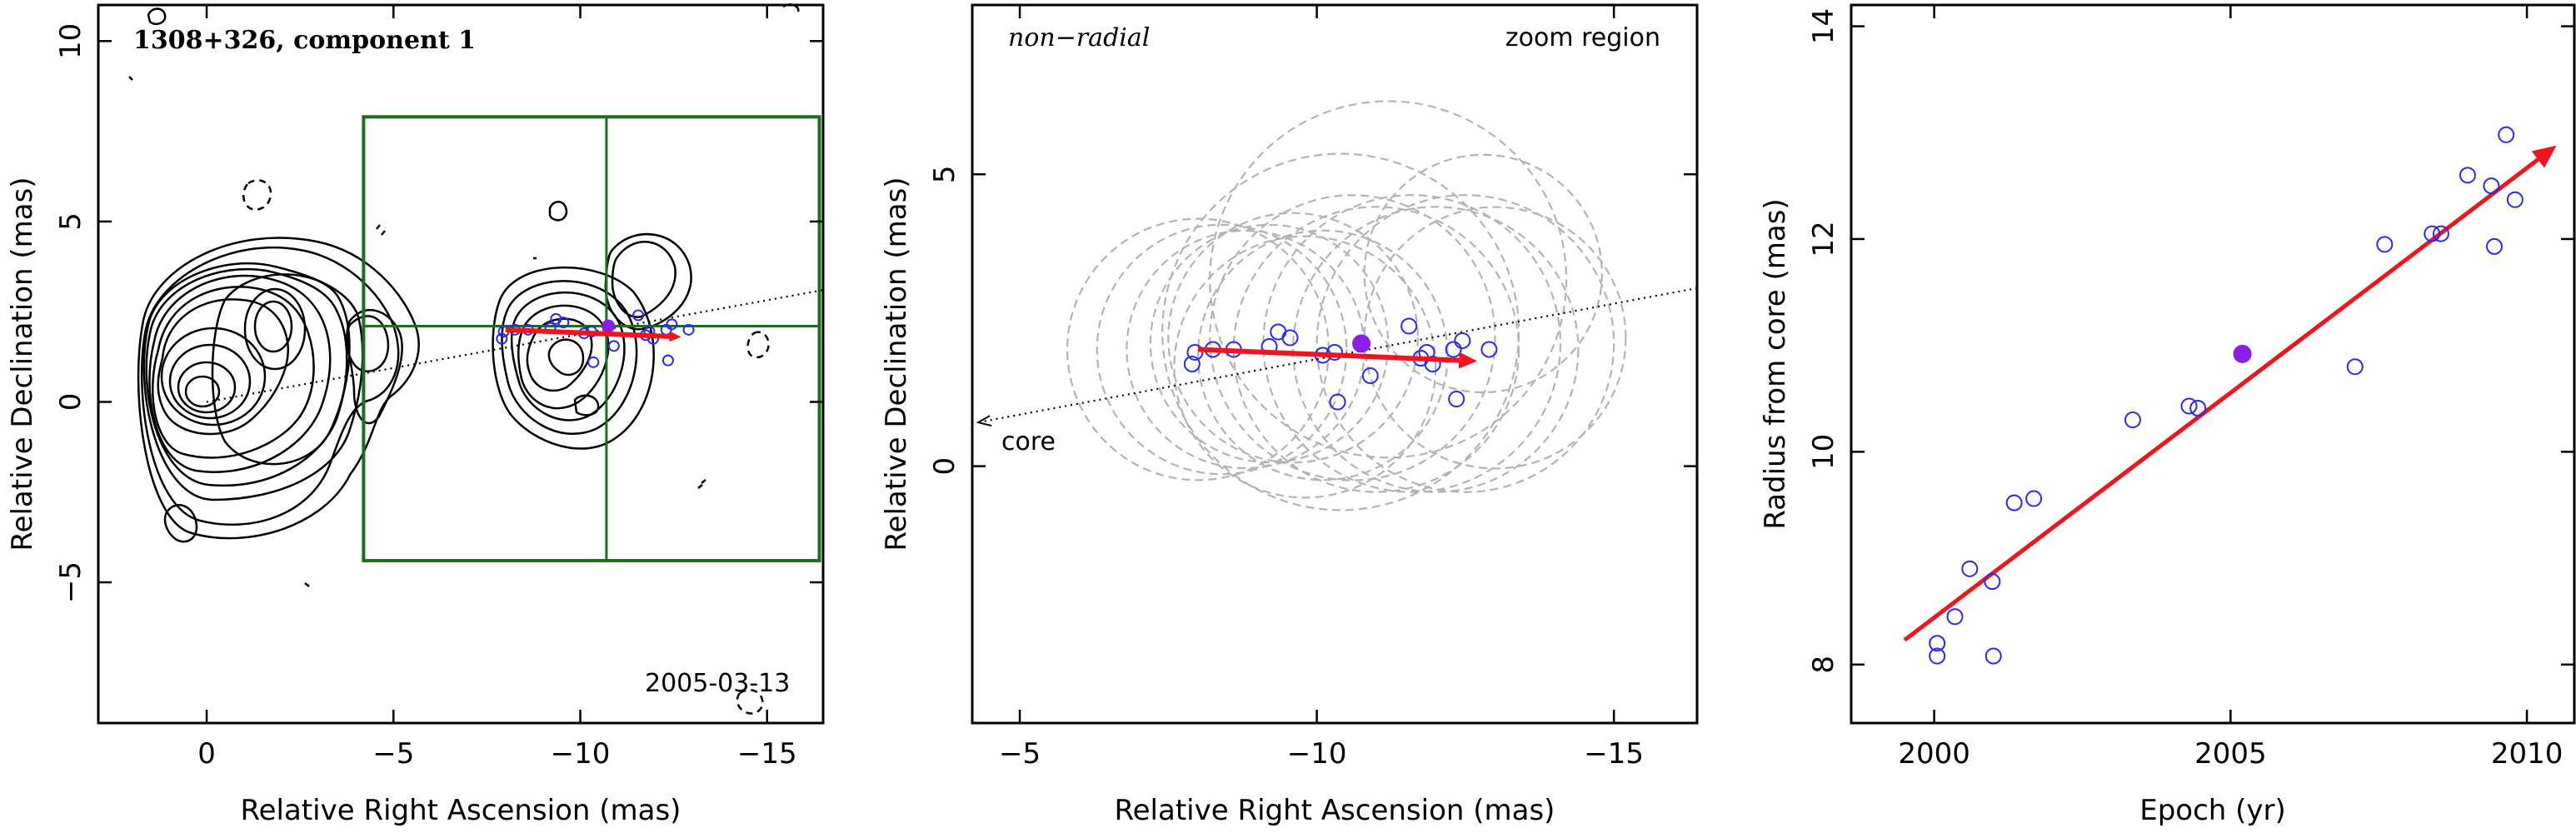 The image size is (2576, 833). Describe the element at coordinates (1582, 37) in the screenshot. I see `zoom-region-label: zoom region` at that location.